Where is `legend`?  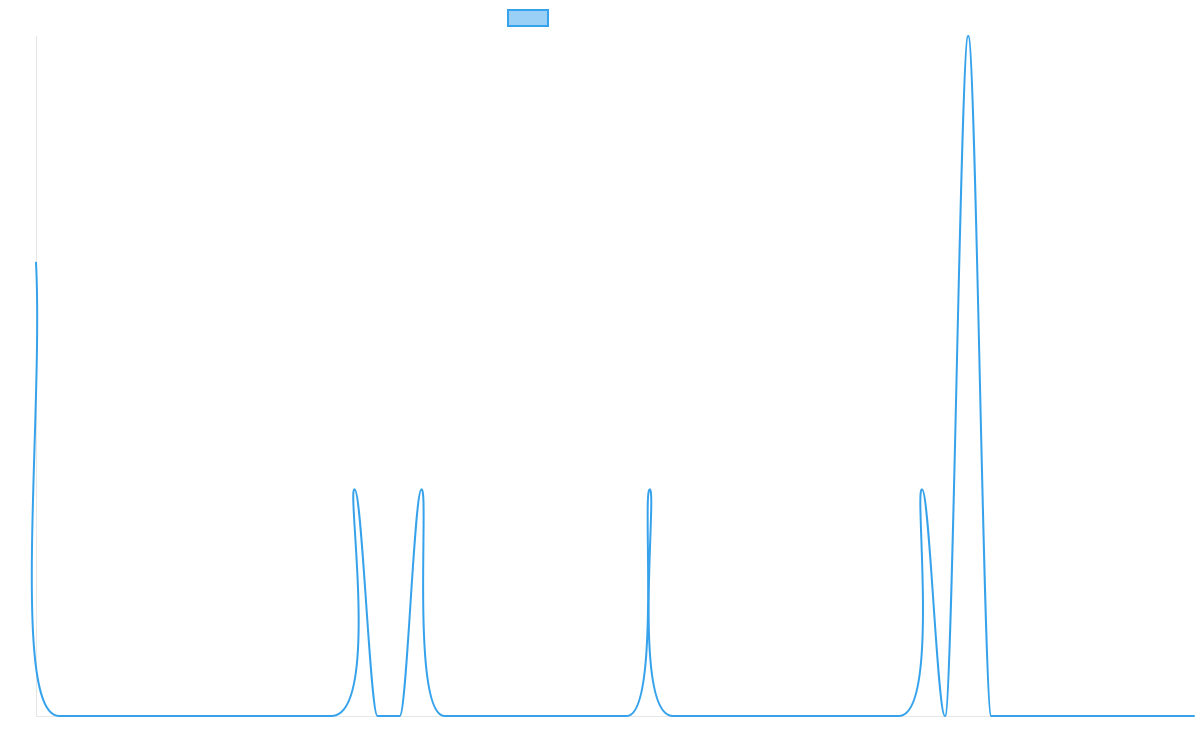 legend is located at coordinates (528, 18).